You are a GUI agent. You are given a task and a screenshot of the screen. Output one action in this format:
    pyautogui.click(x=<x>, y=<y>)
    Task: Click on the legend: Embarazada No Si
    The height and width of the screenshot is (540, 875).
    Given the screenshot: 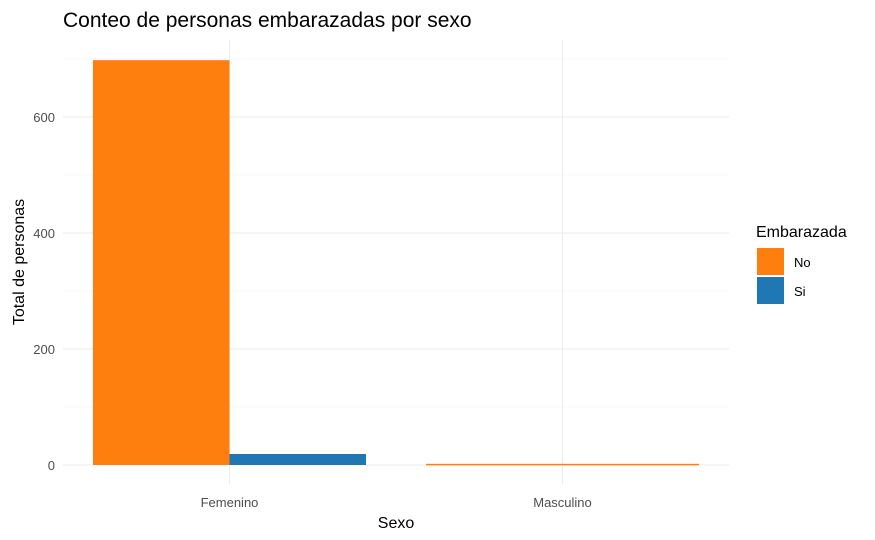 What is the action you would take?
    pyautogui.click(x=801, y=264)
    